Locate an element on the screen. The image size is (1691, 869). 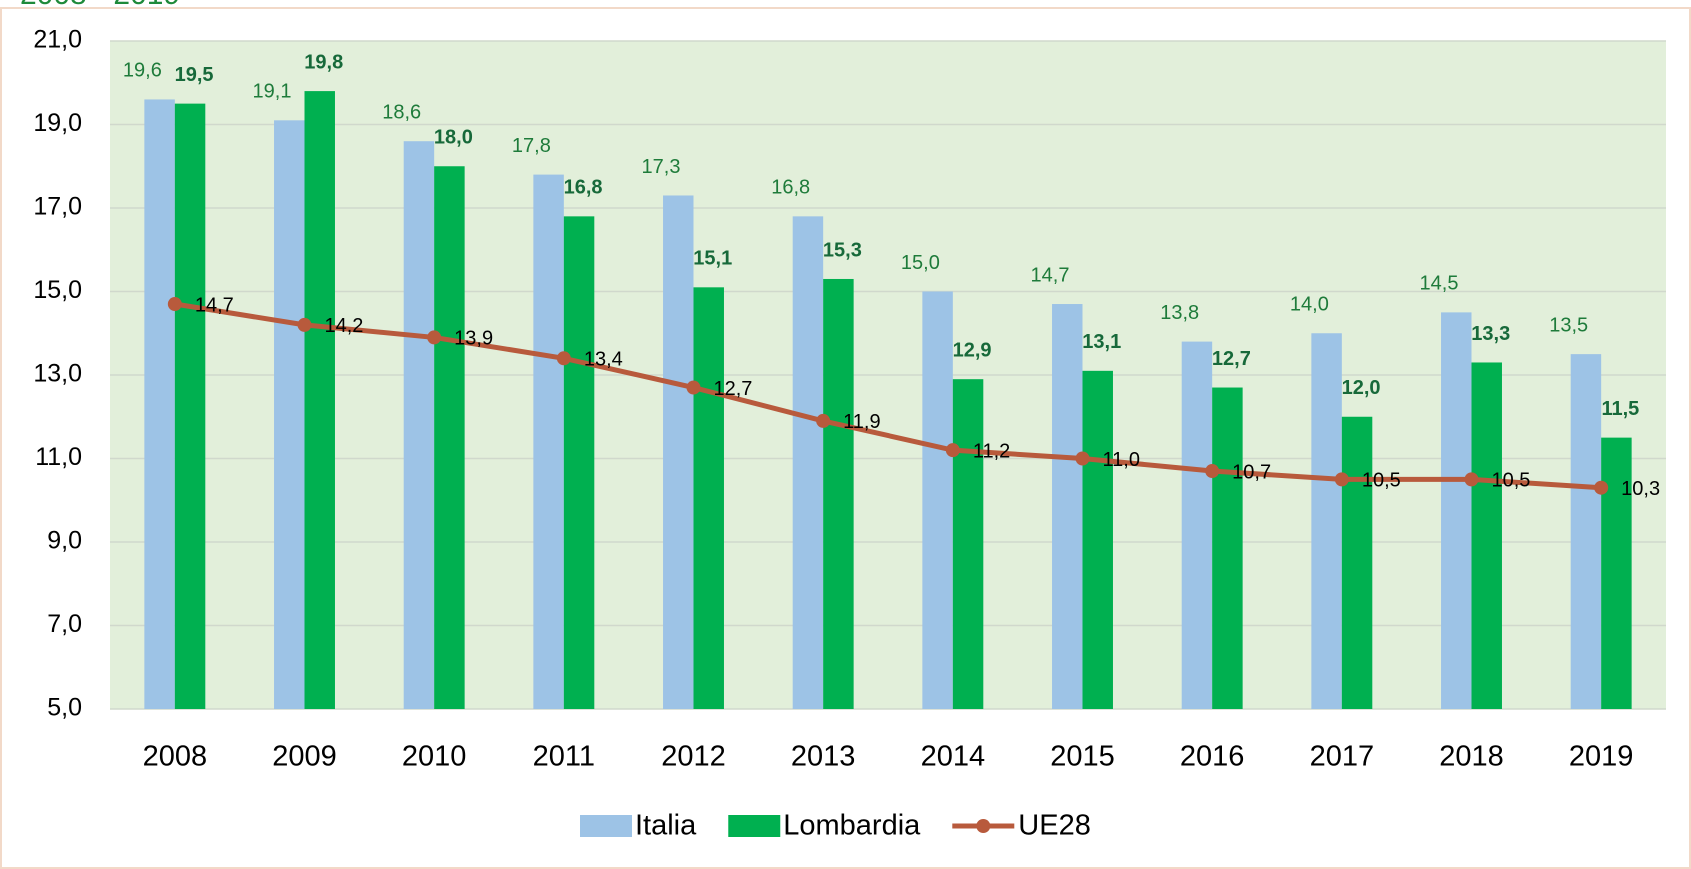
italia-label: 19,6 is located at coordinates (142, 71).